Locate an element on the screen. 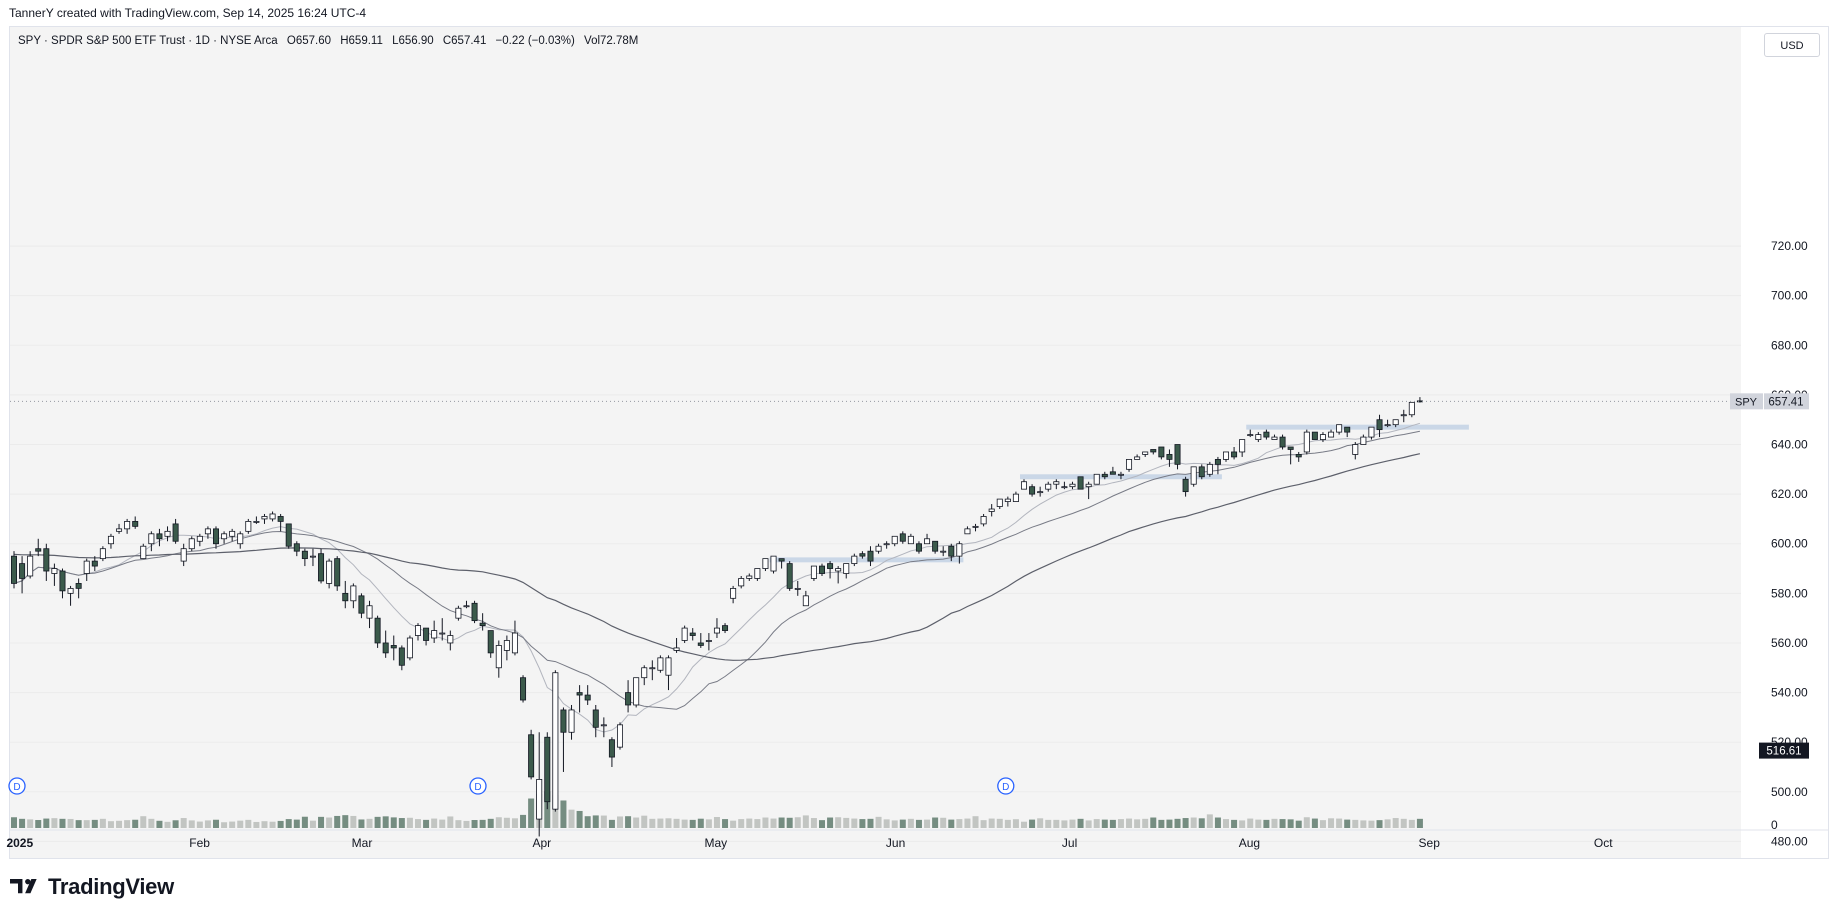 The height and width of the screenshot is (917, 1835). dividend-marker: D is located at coordinates (1006, 786).